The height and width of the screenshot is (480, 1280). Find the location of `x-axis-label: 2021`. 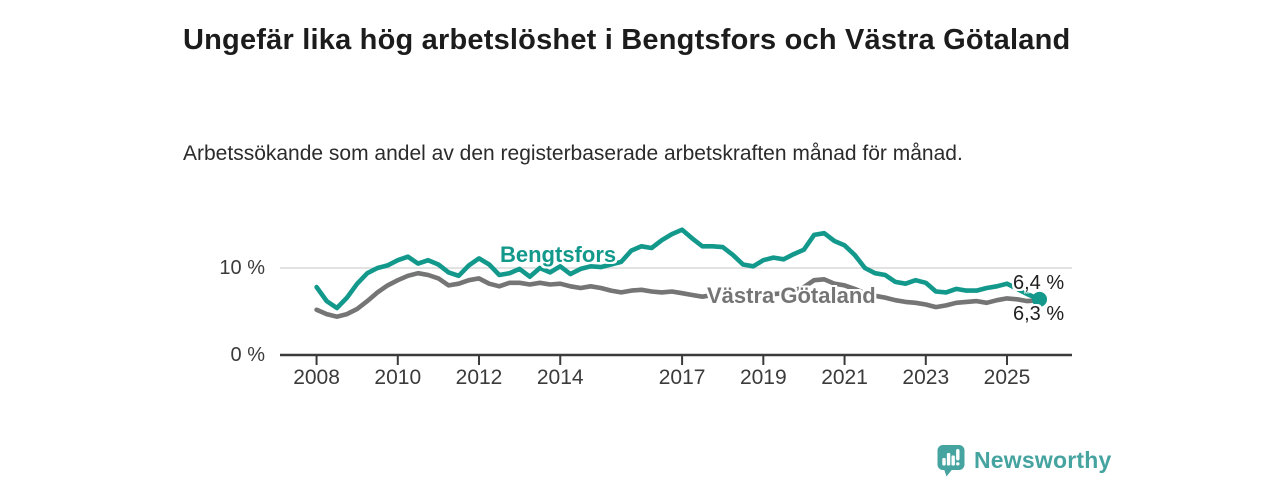

x-axis-label: 2021 is located at coordinates (844, 377).